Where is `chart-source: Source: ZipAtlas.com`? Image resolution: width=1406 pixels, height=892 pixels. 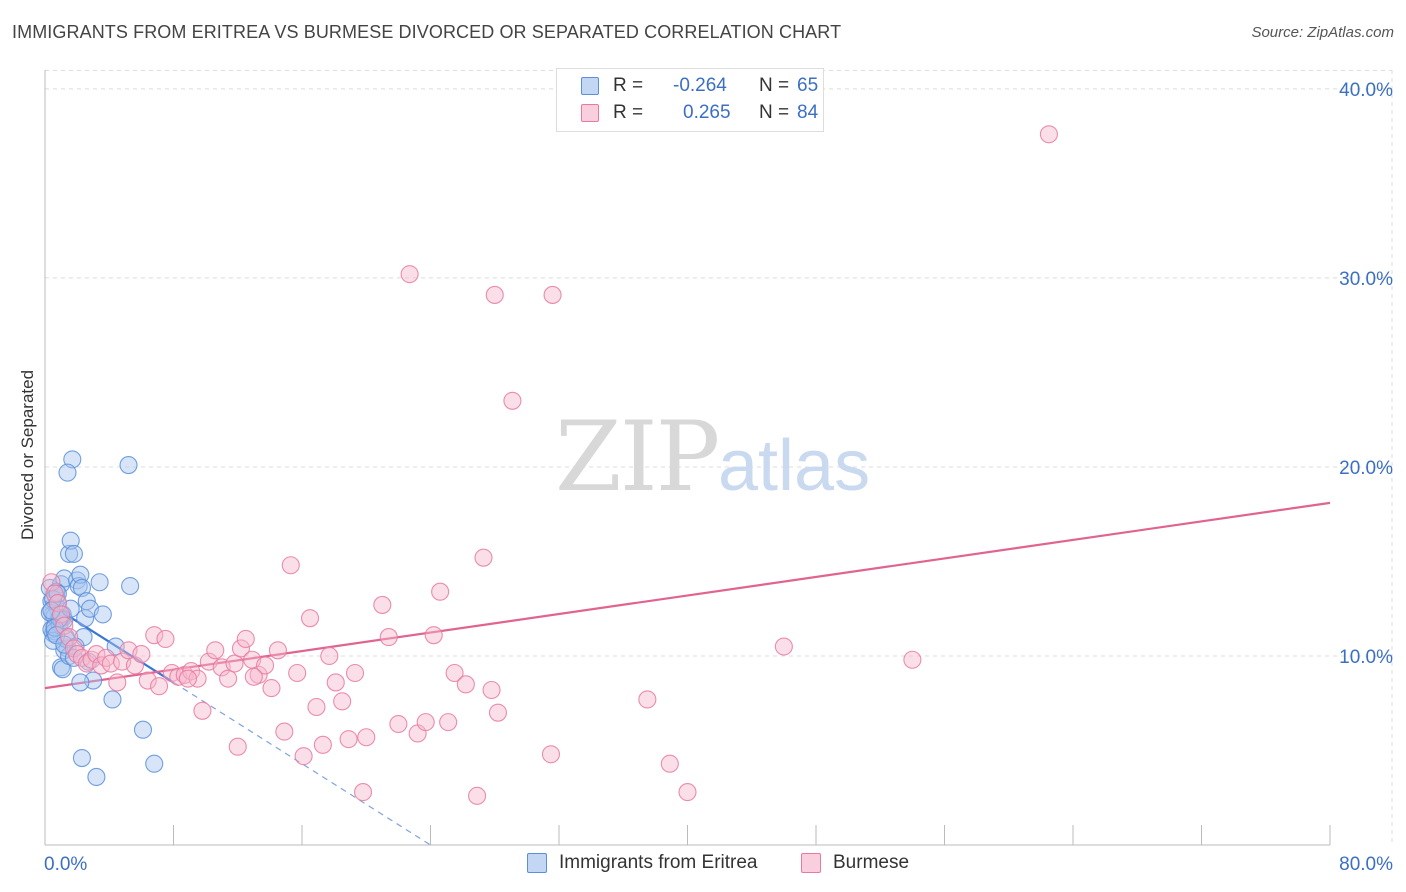 chart-source: Source: ZipAtlas.com is located at coordinates (1322, 32).